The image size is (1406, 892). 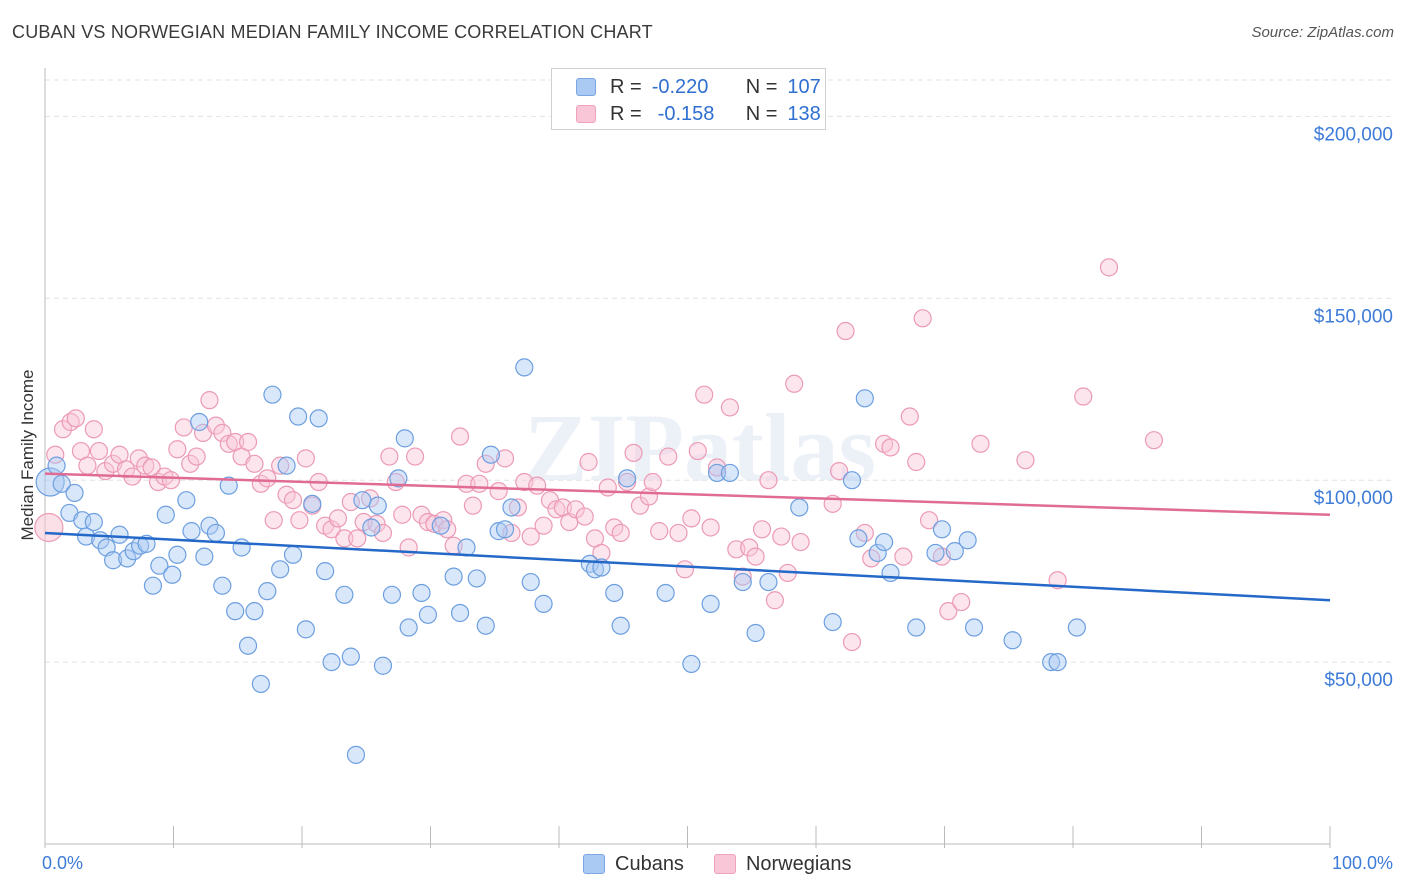 I want to click on norwegians-swatch, so click(x=586, y=114).